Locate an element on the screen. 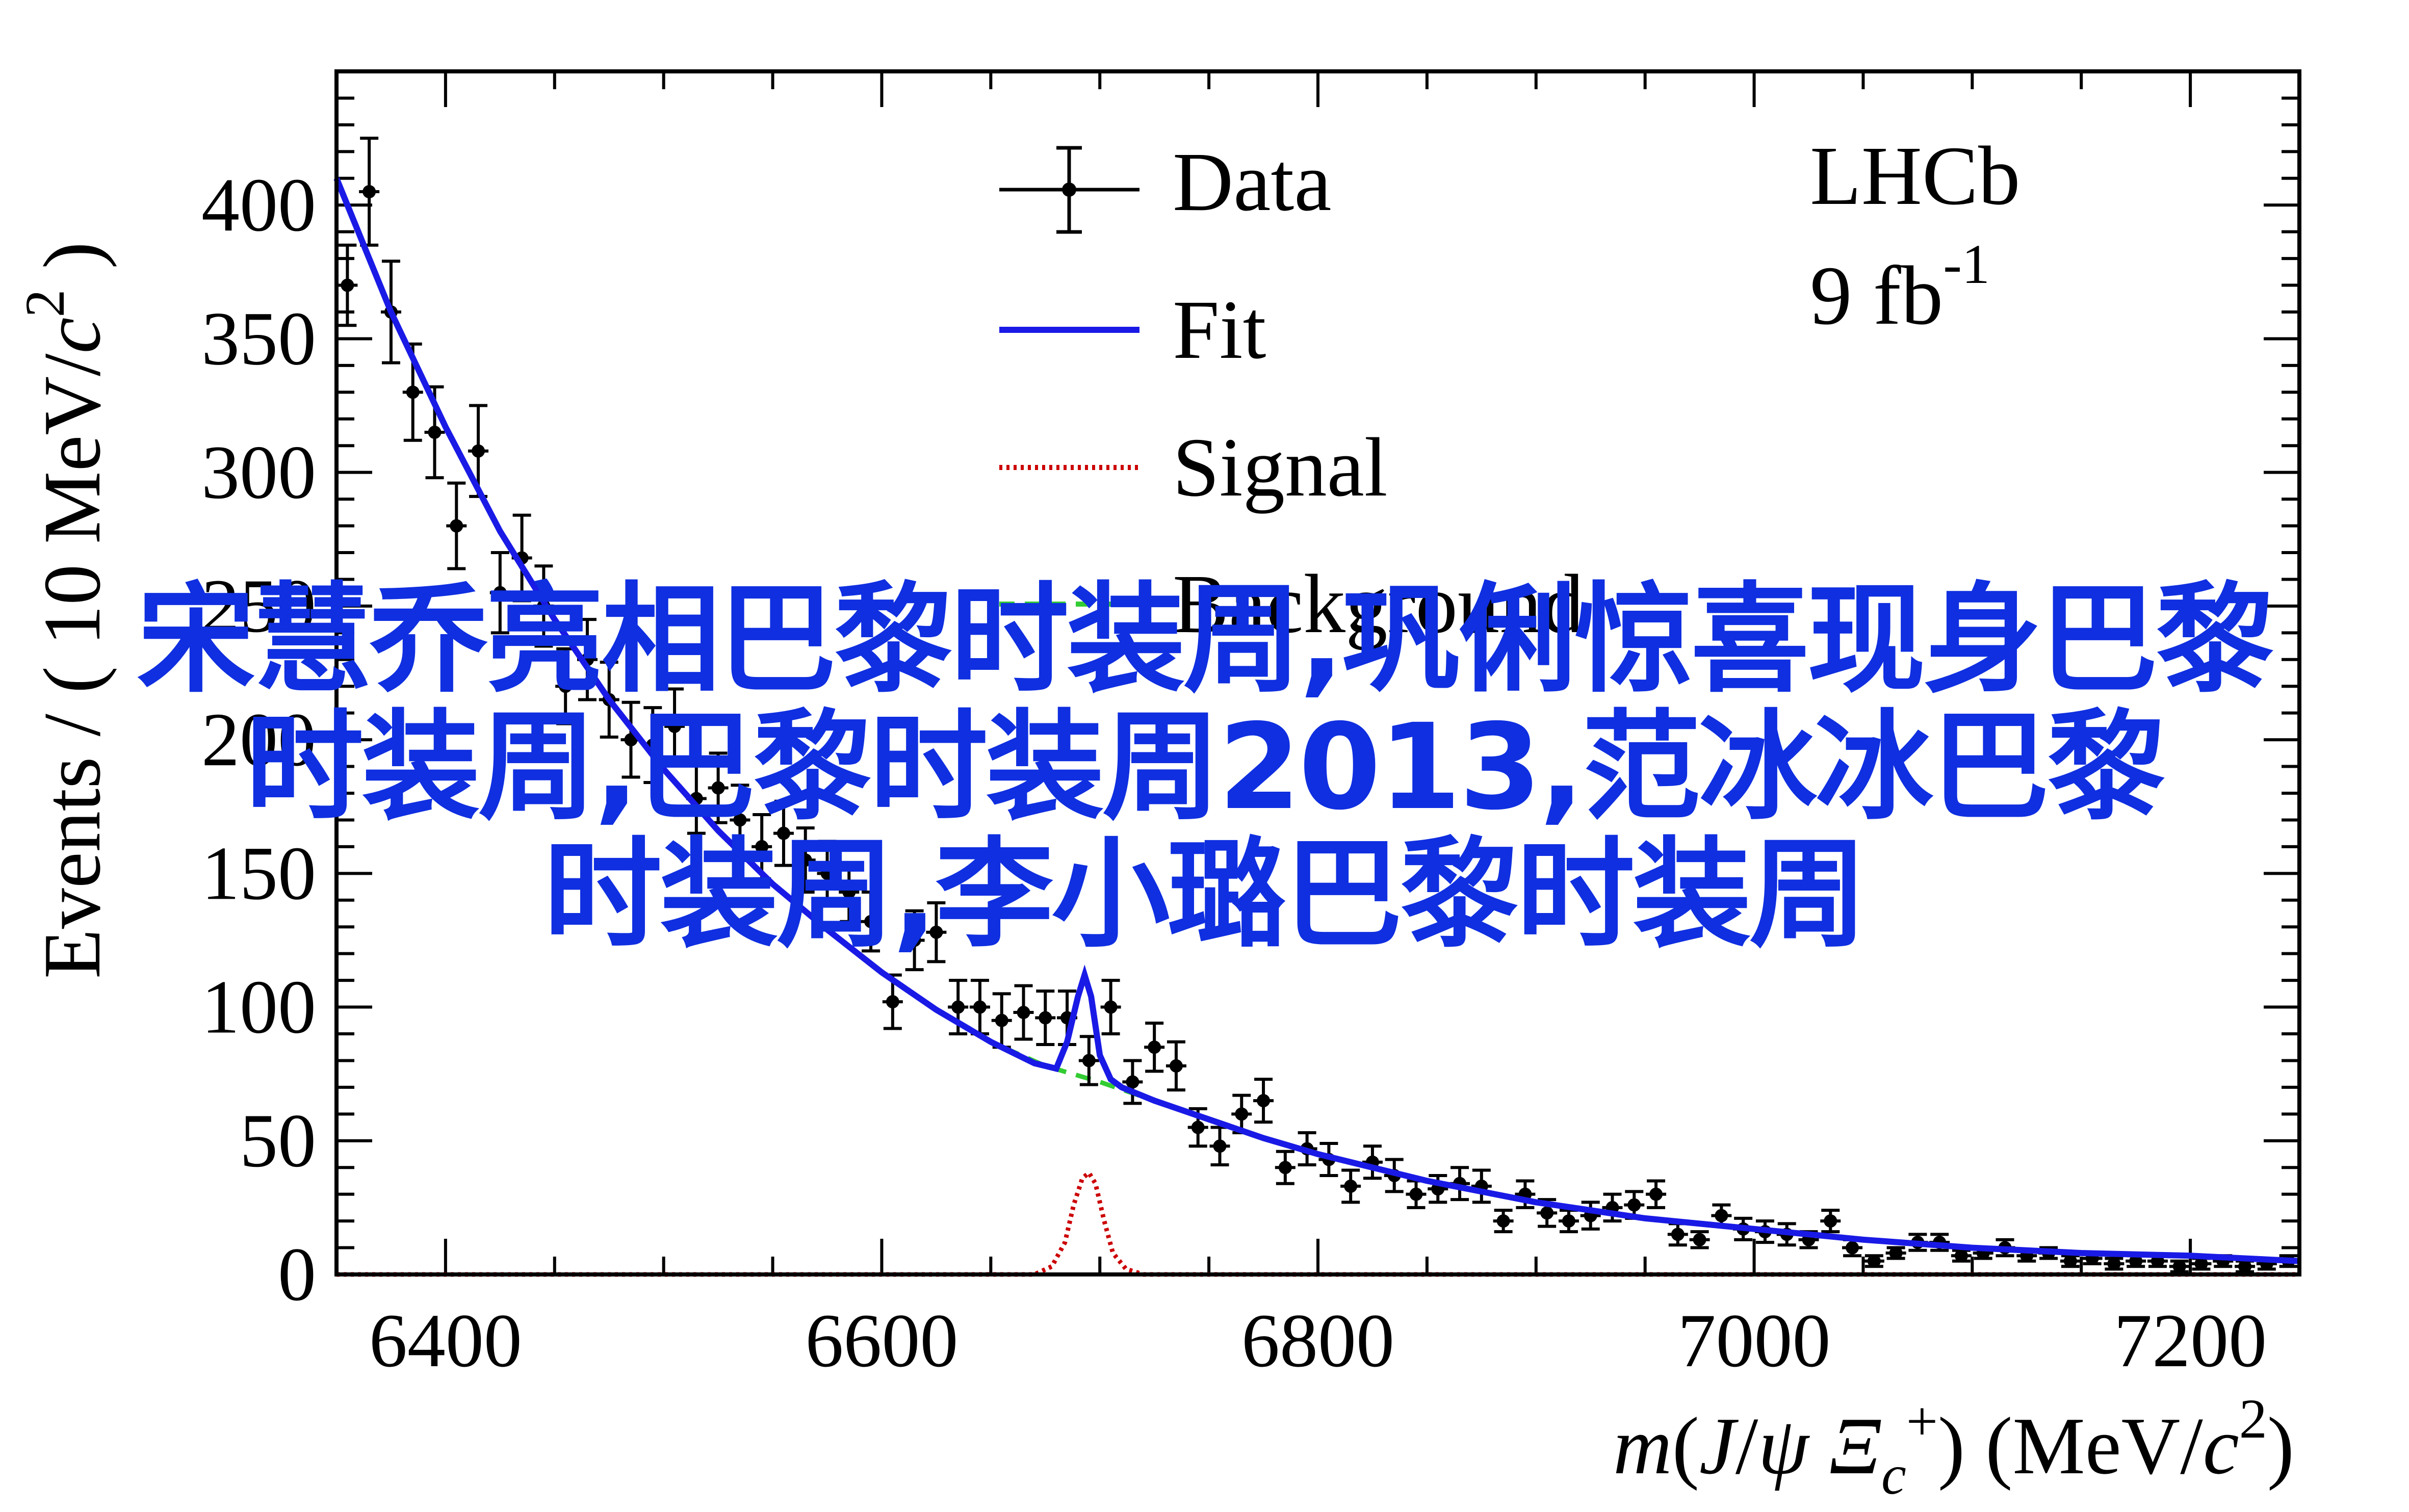  legend-label-signal: Signal is located at coordinates (1281, 467).